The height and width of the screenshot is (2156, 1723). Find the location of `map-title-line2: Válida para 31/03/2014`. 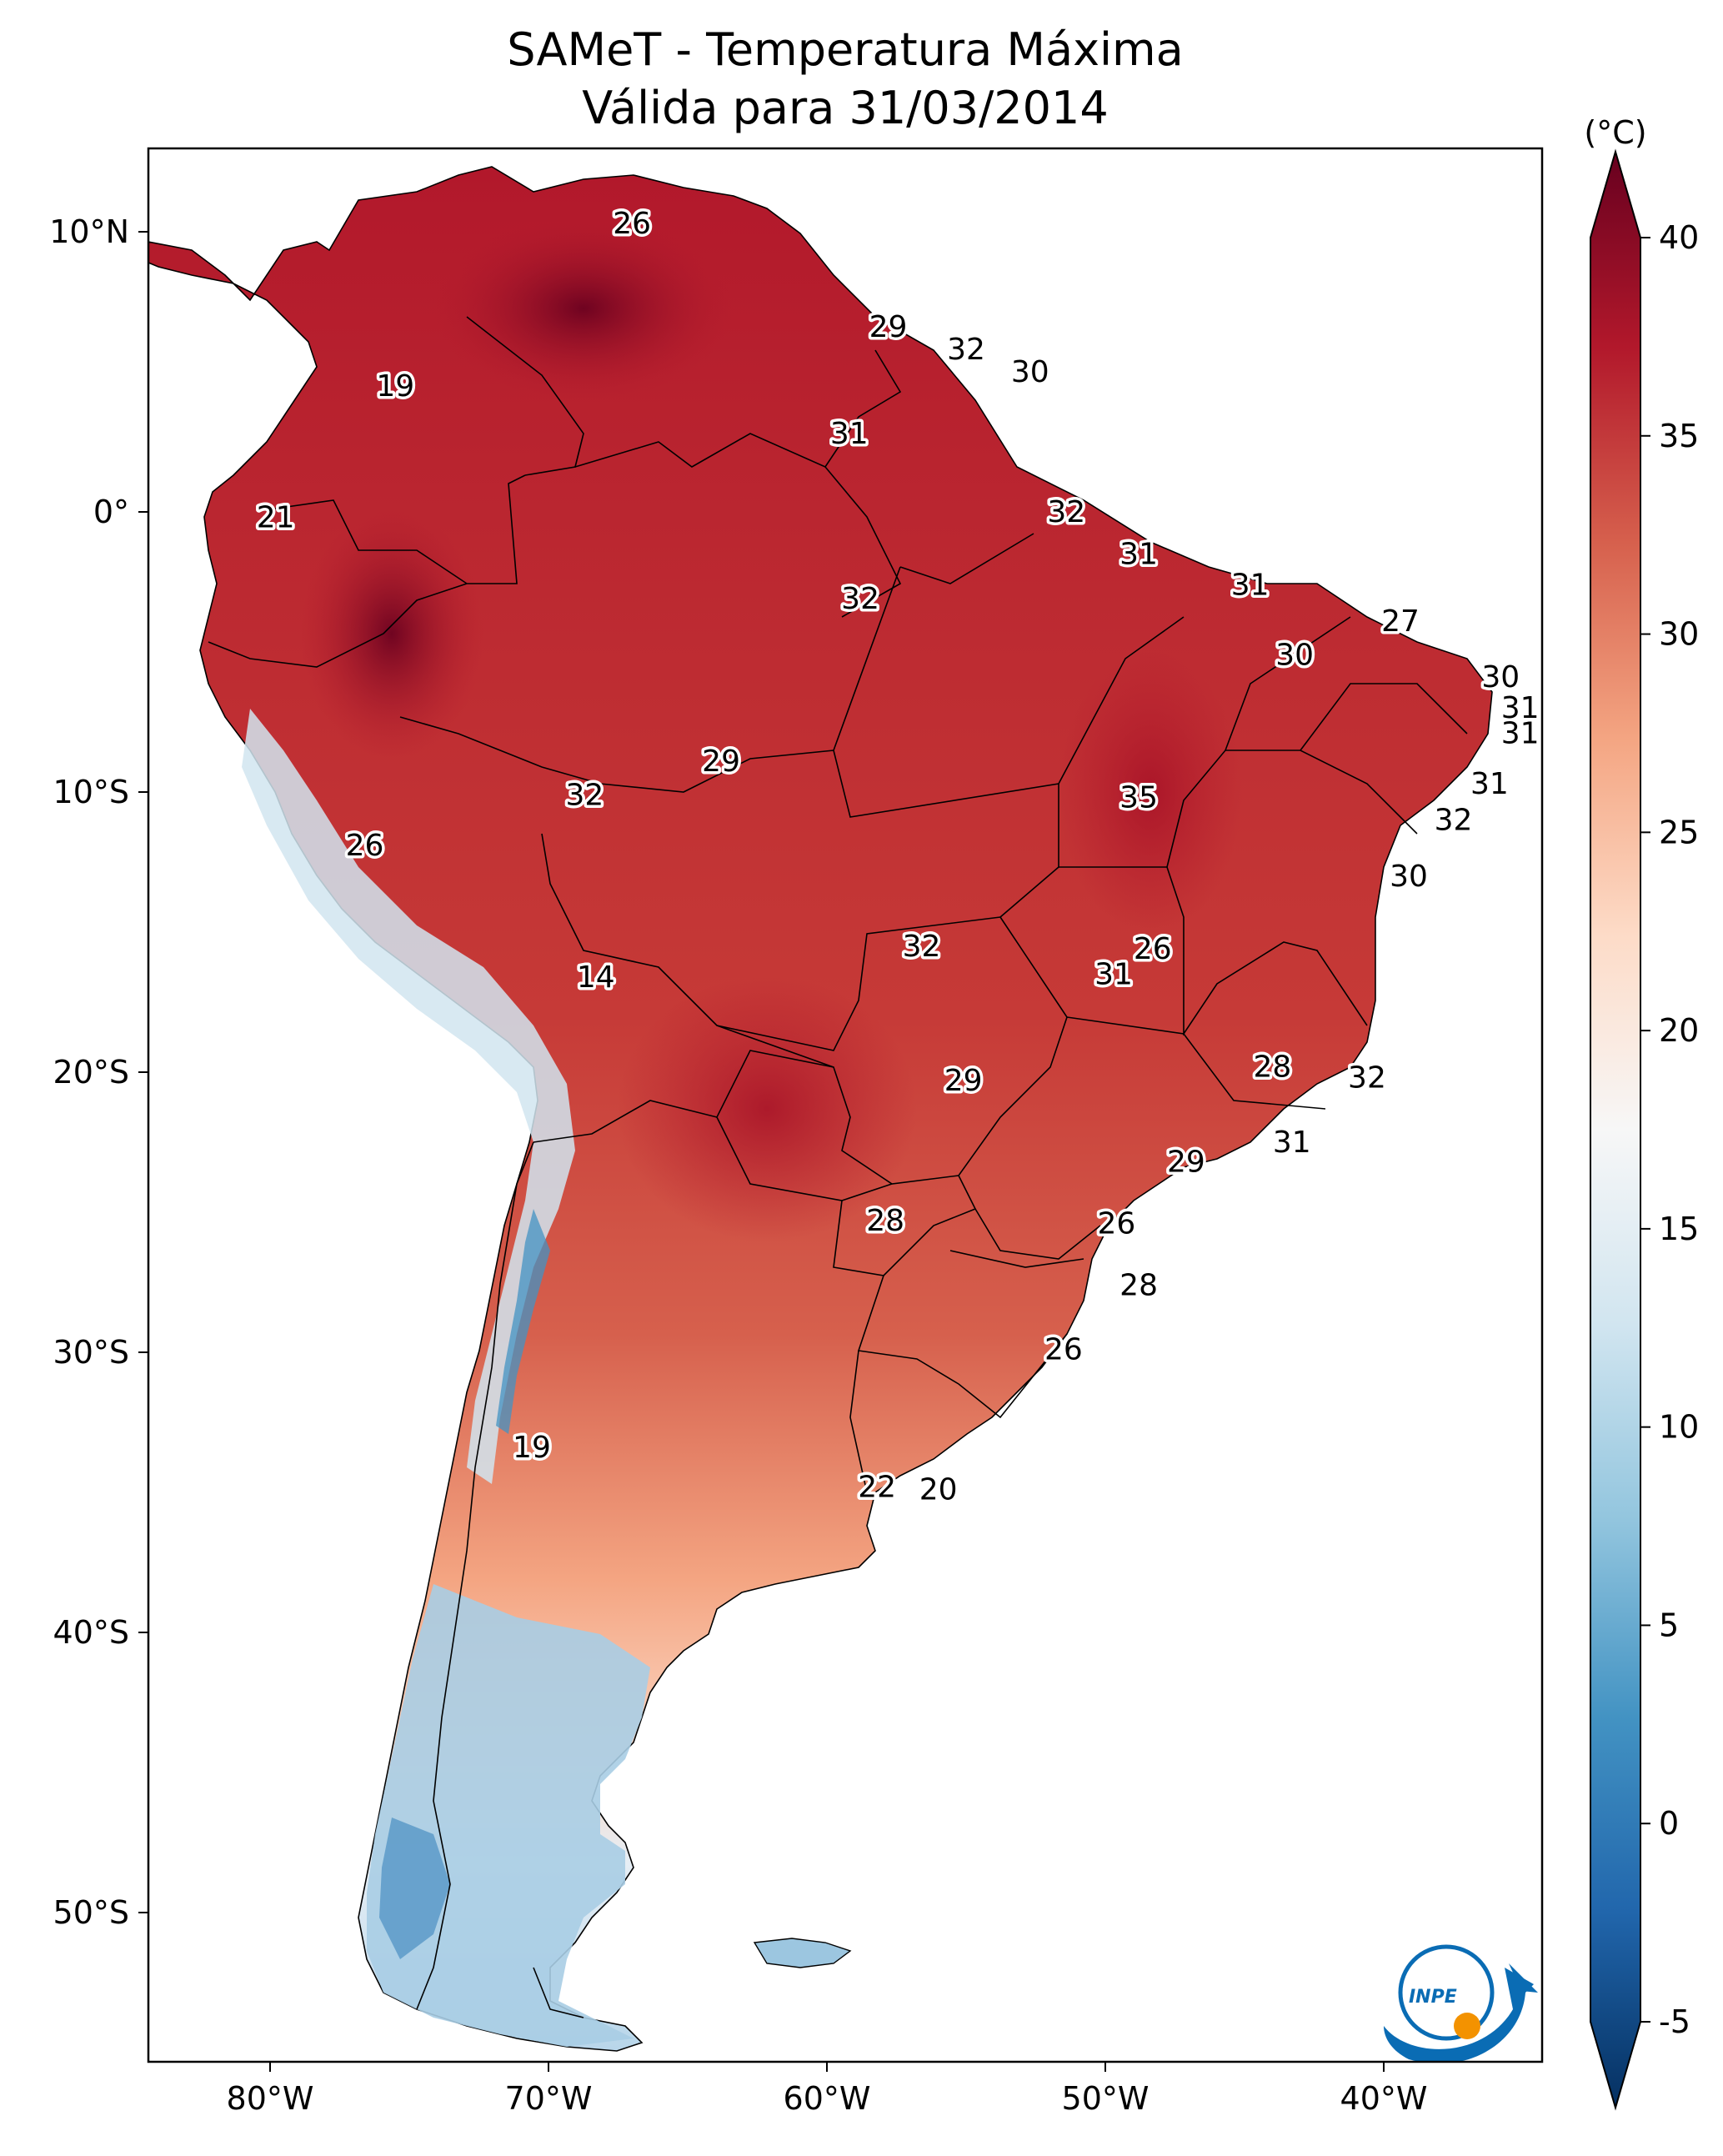

map-title-line2: Válida para 31/03/2014 is located at coordinates (845, 108).